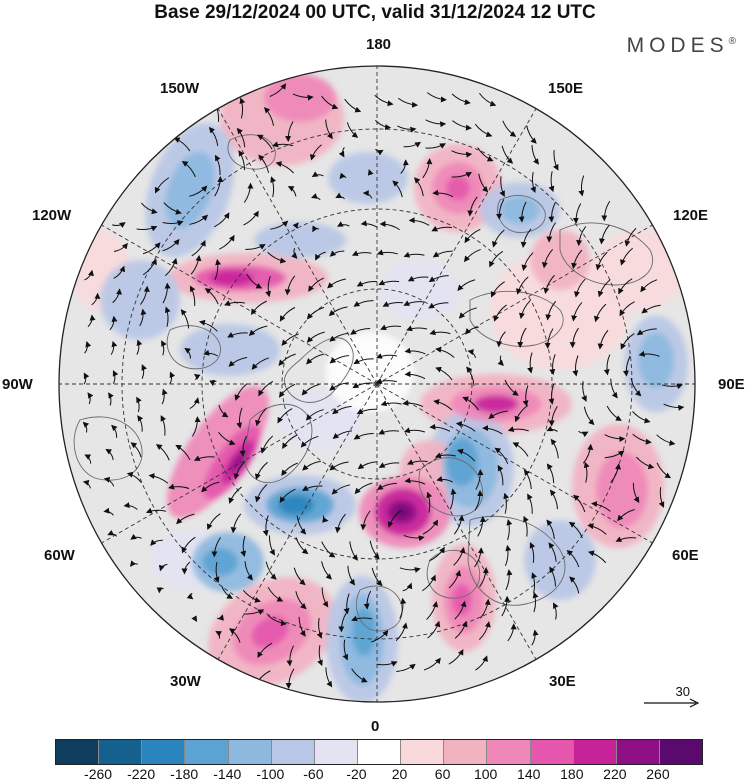 This screenshot has width=750, height=783. Describe the element at coordinates (293, 752) in the screenshot. I see `colorbar-swatch` at that location.